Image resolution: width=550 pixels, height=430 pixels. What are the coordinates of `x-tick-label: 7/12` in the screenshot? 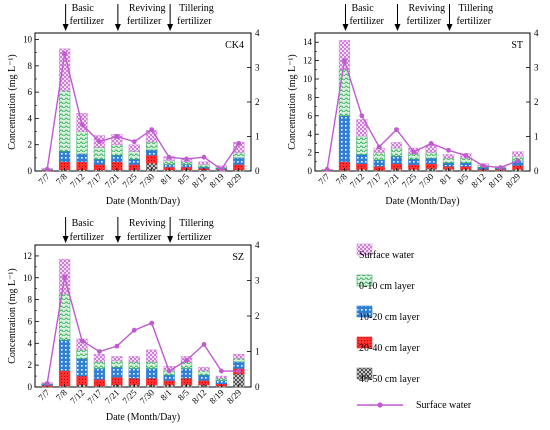 It's located at (77, 396).